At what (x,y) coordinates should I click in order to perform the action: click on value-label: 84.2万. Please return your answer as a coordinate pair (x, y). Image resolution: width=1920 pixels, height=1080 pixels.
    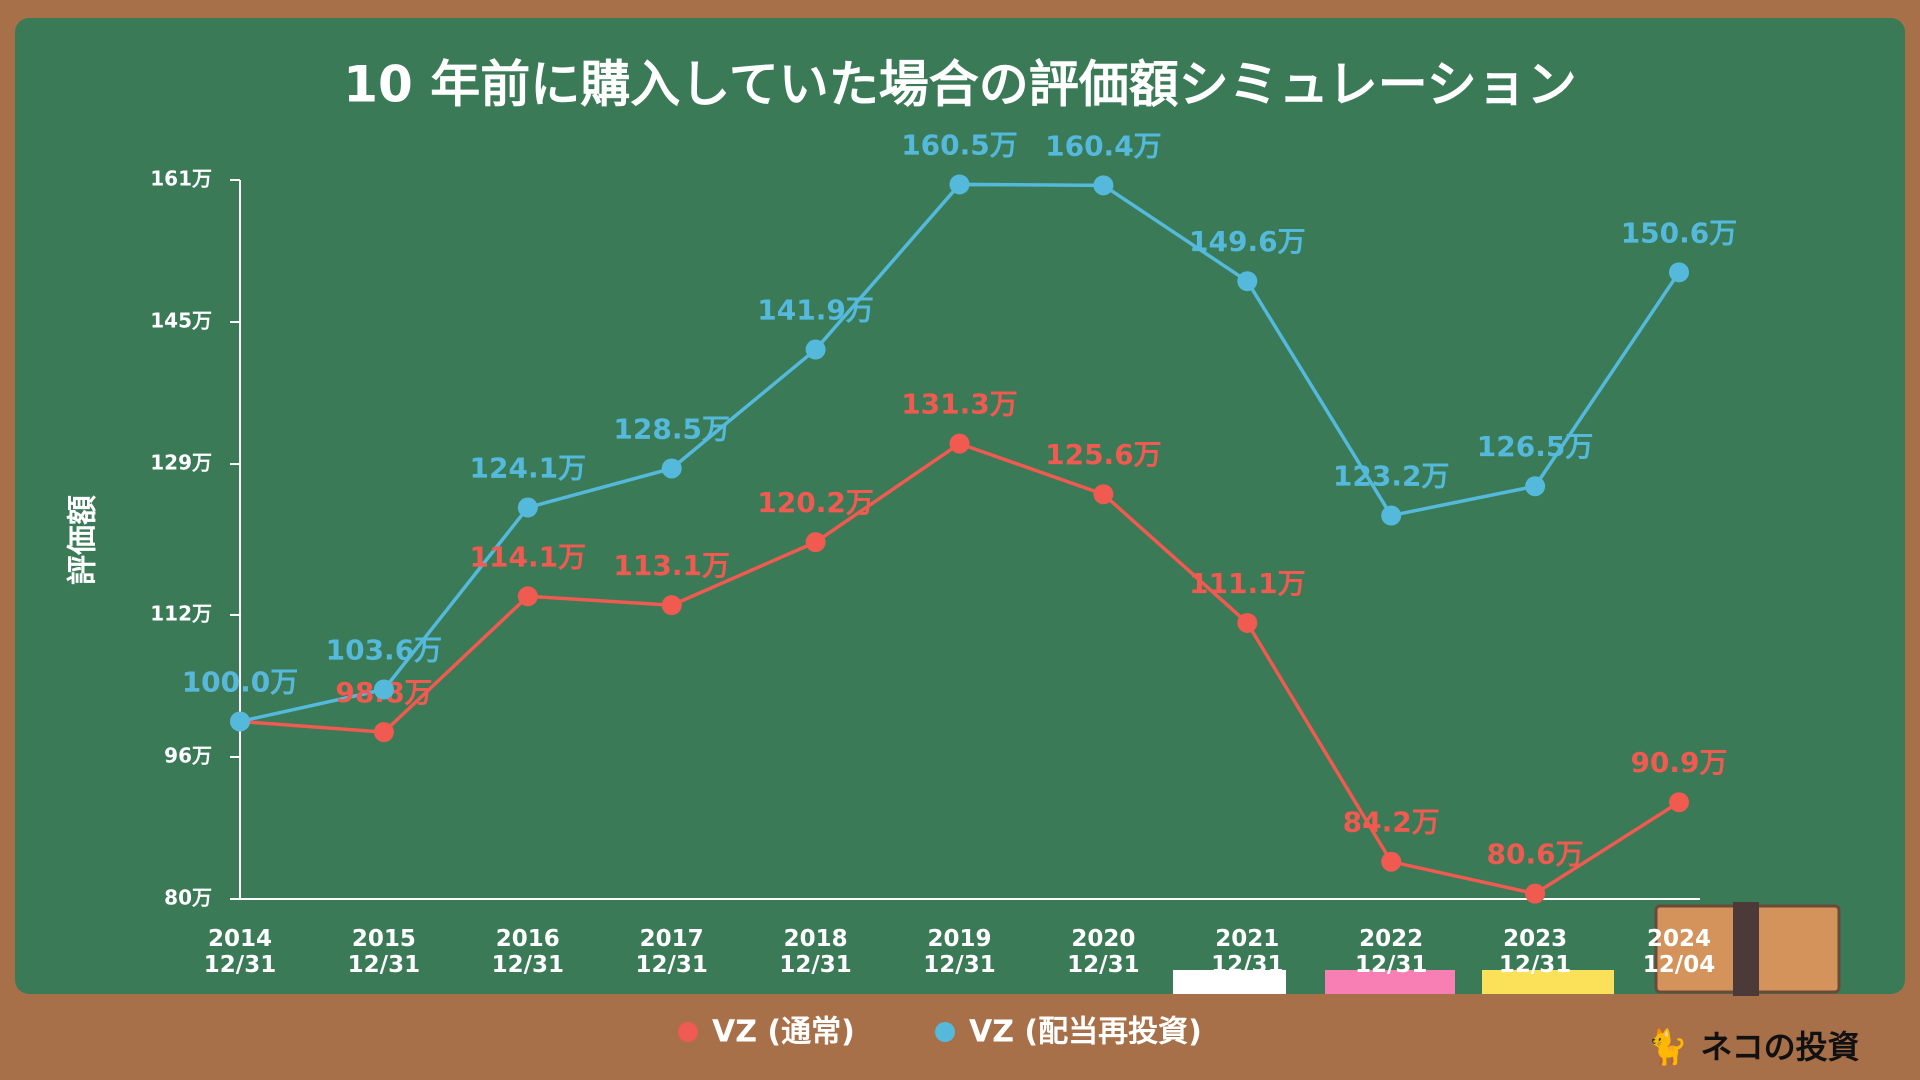
    Looking at the image, I should click on (1391, 822).